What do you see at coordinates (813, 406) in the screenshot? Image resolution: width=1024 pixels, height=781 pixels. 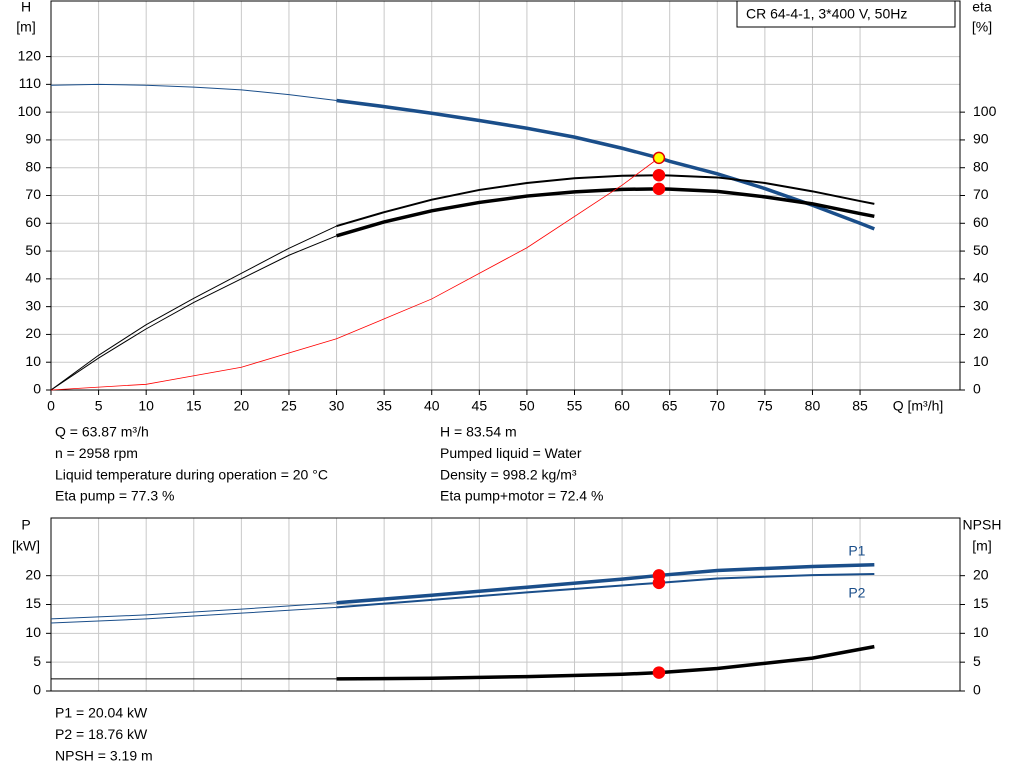 I see `x-tick-label: 80` at bounding box center [813, 406].